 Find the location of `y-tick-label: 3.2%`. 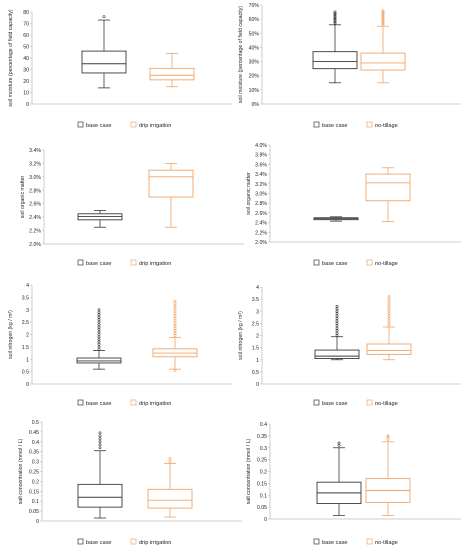

y-tick-label: 3.2% is located at coordinates (35, 164).